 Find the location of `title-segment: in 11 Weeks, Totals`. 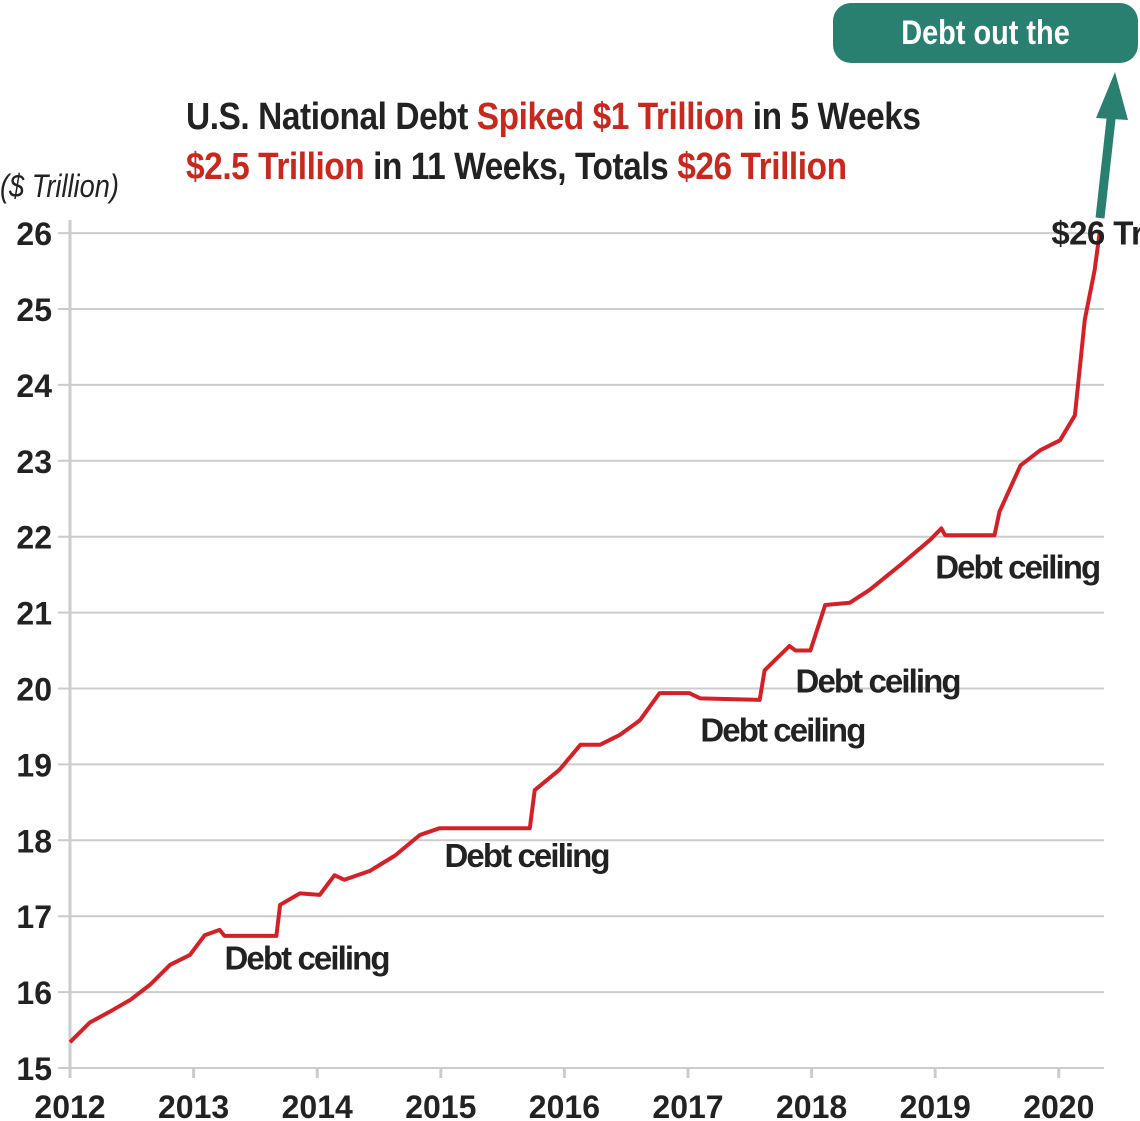

title-segment: in 11 Weeks, Totals is located at coordinates (521, 167).